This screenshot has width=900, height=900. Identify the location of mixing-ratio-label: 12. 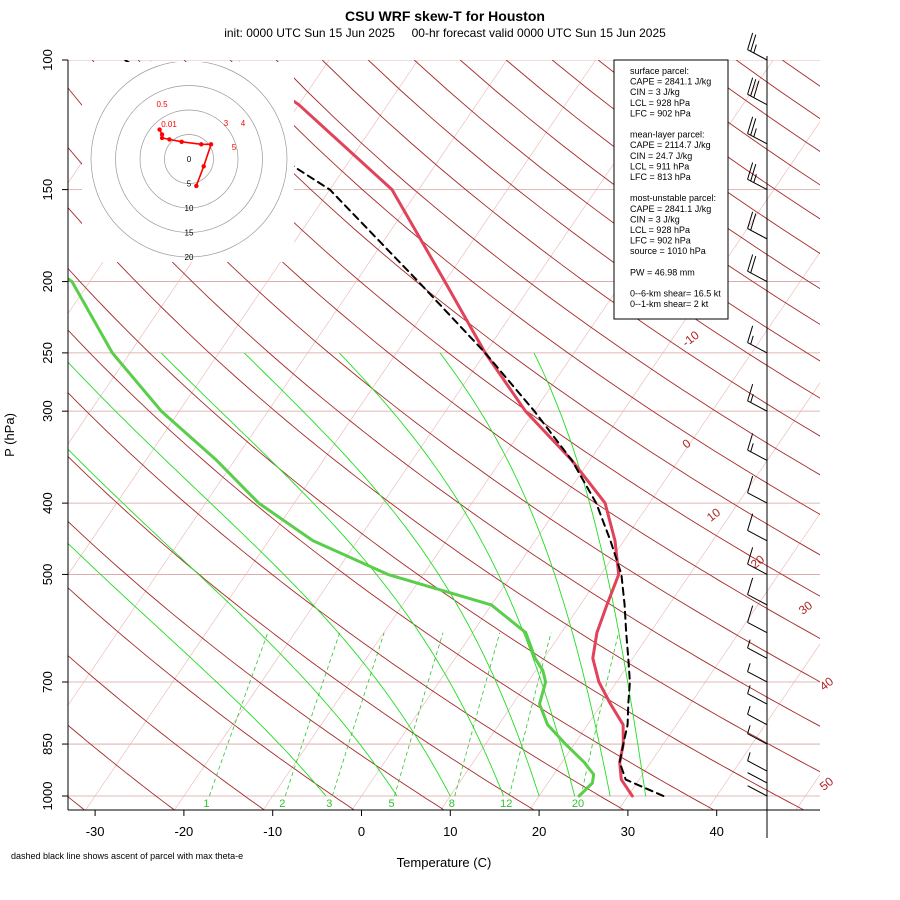
(506, 804).